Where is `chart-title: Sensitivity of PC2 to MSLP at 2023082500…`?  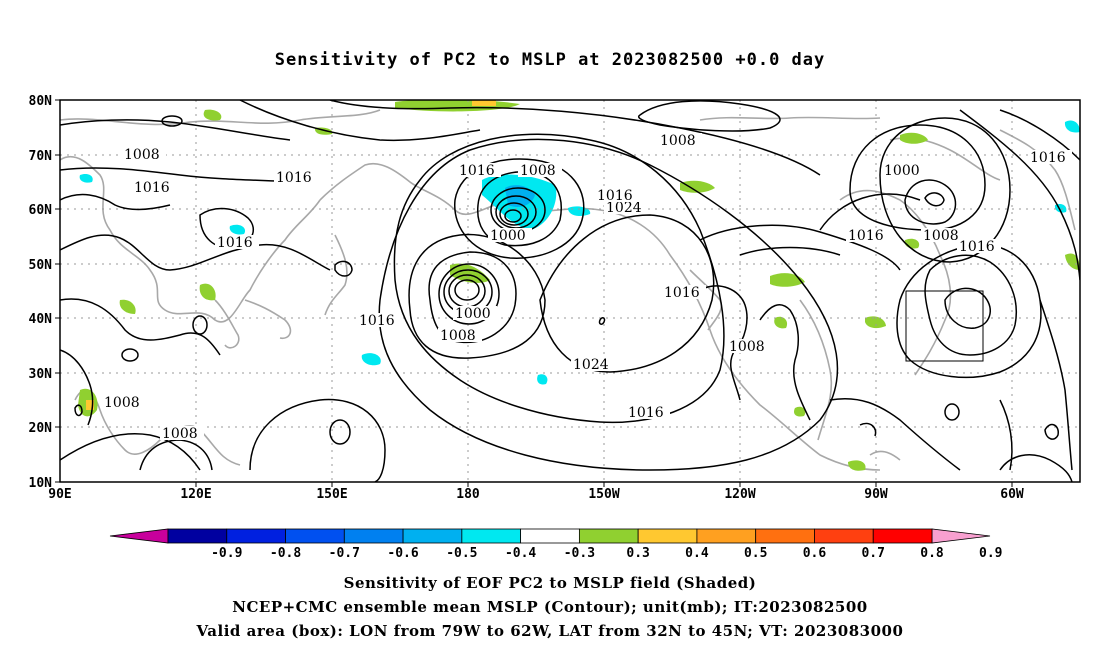 chart-title: Sensitivity of PC2 to MSLP at 2023082500… is located at coordinates (550, 60).